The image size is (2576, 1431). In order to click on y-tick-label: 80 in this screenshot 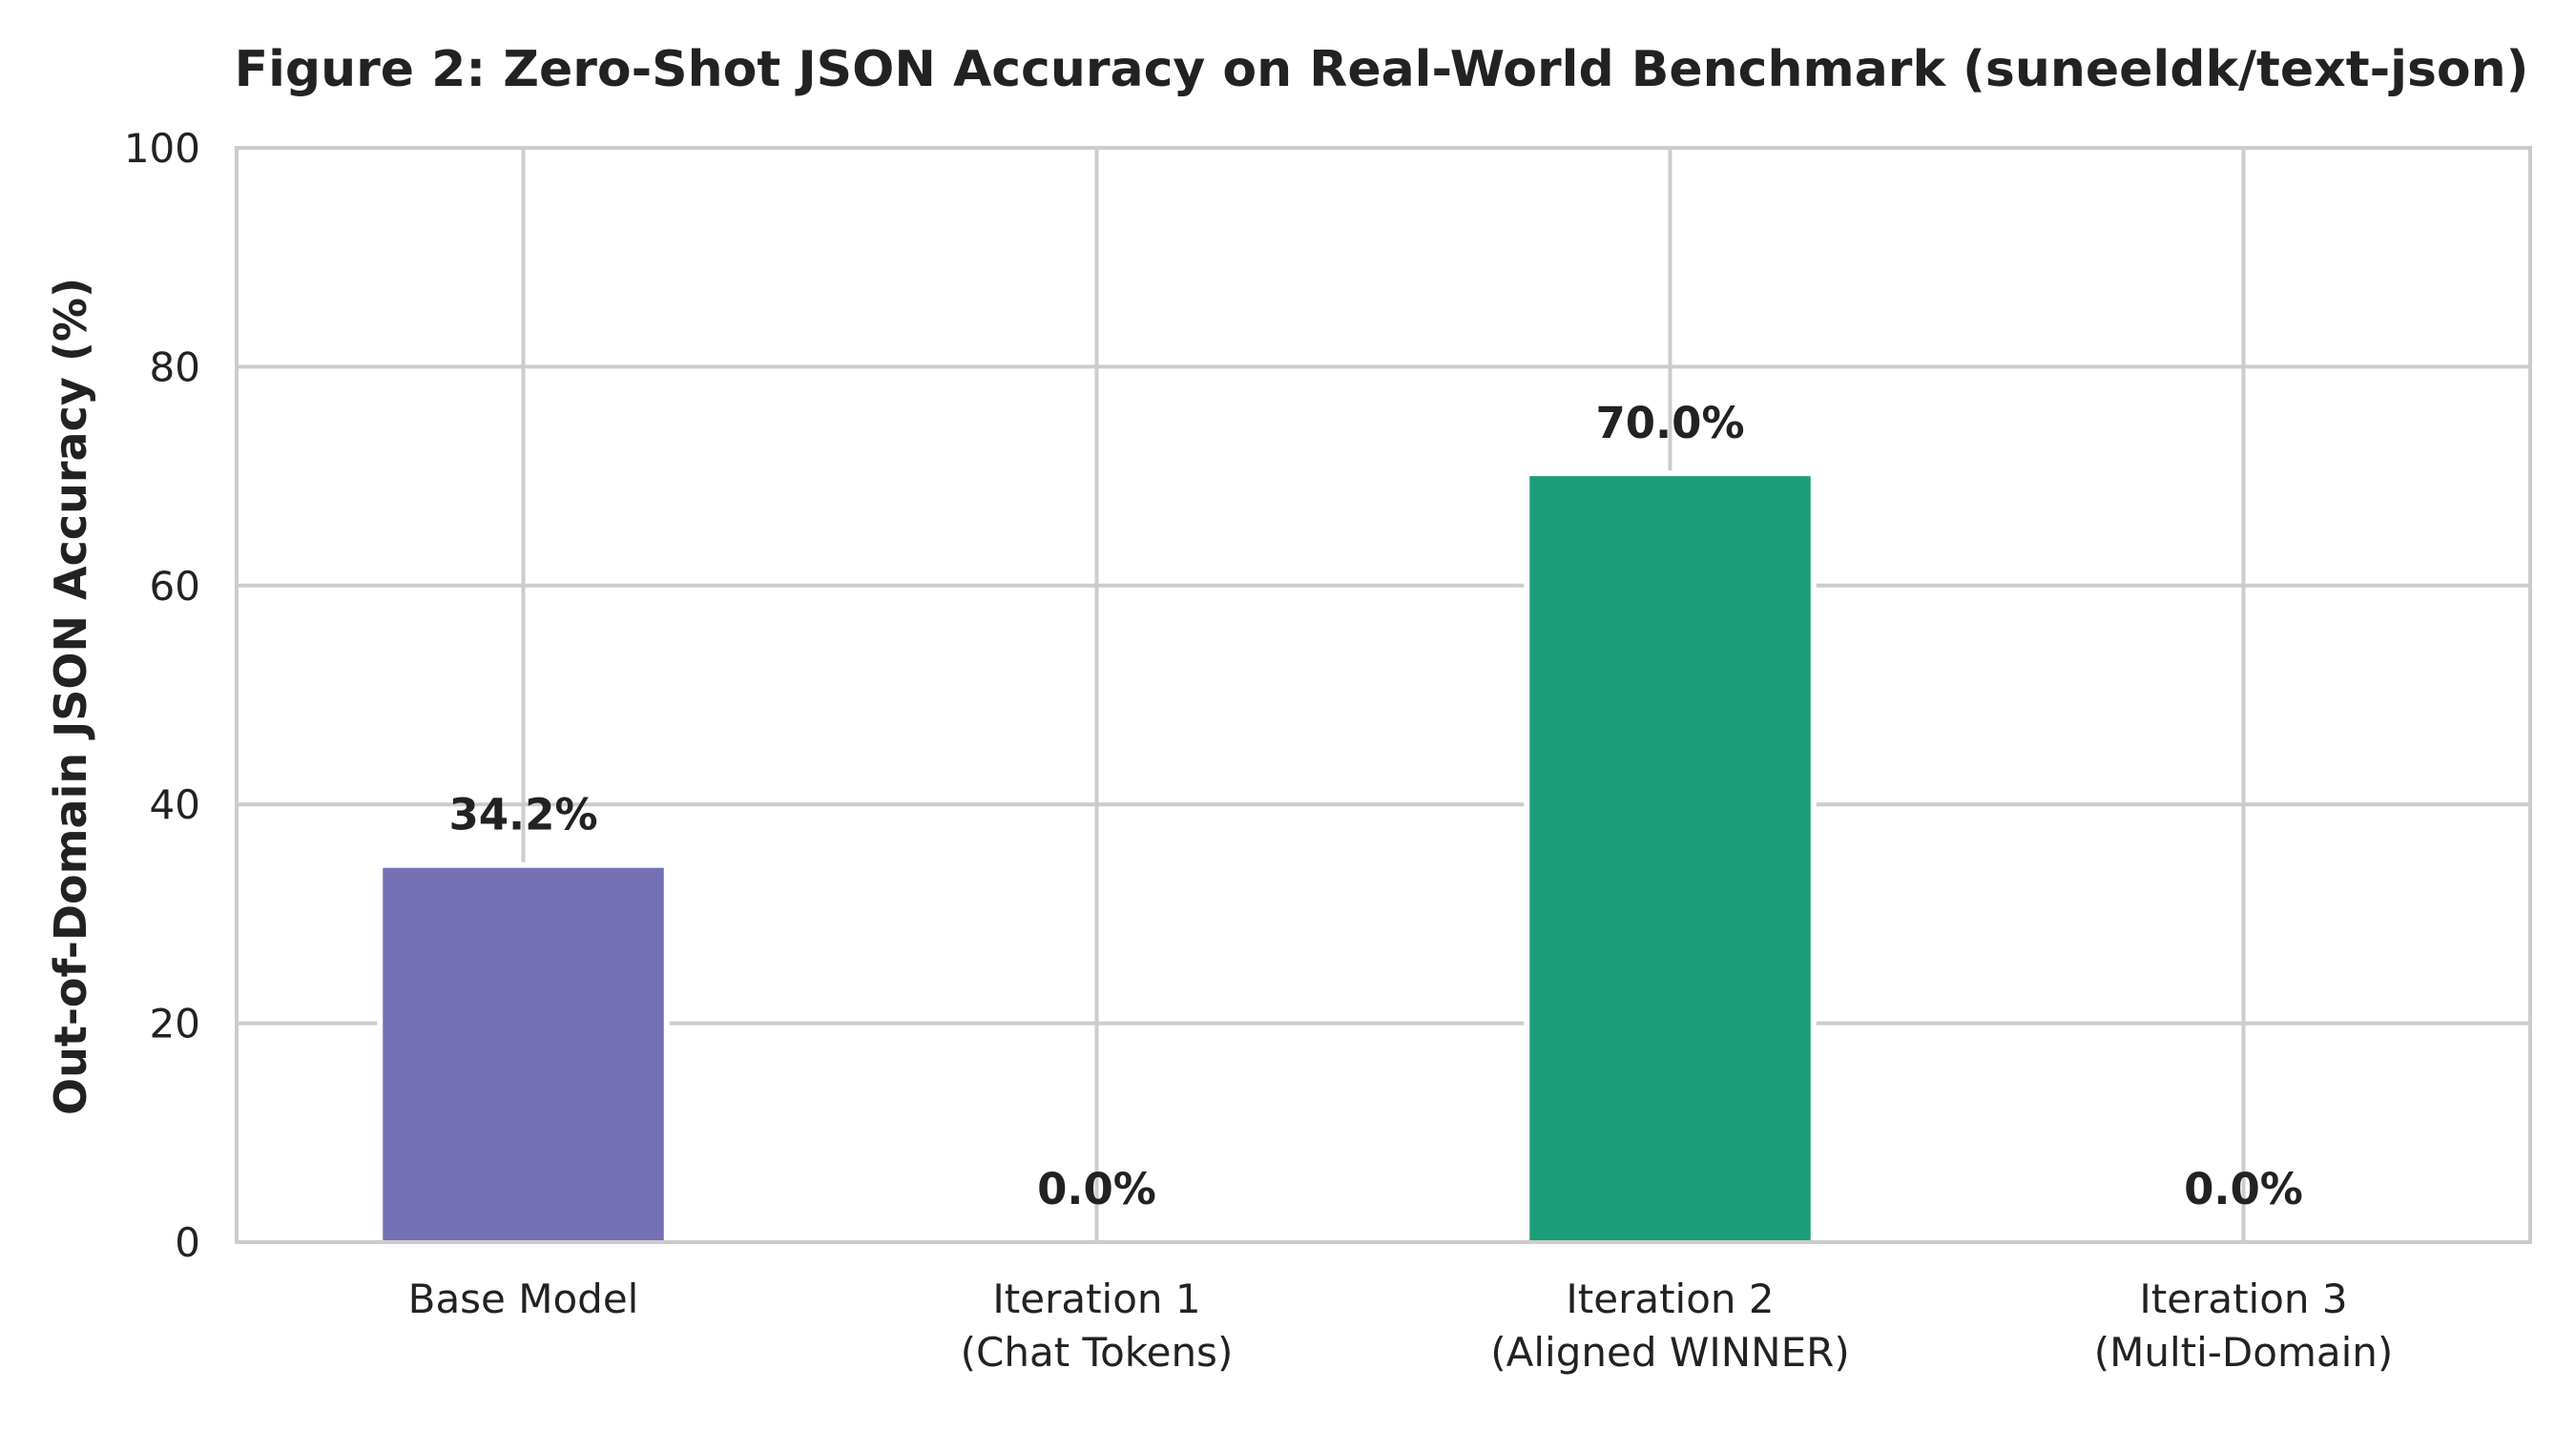, I will do `click(175, 366)`.